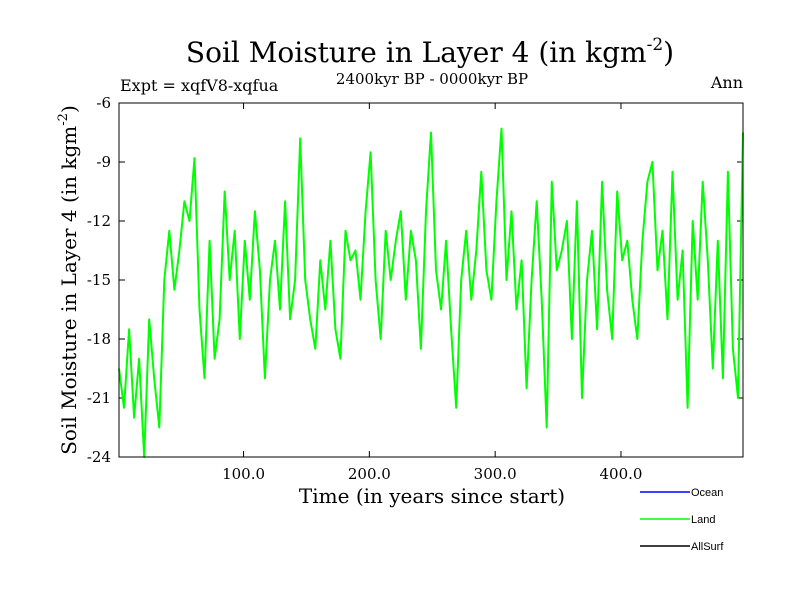 This screenshot has width=800, height=600. Describe the element at coordinates (726, 82) in the screenshot. I see `season-label: Ann` at that location.